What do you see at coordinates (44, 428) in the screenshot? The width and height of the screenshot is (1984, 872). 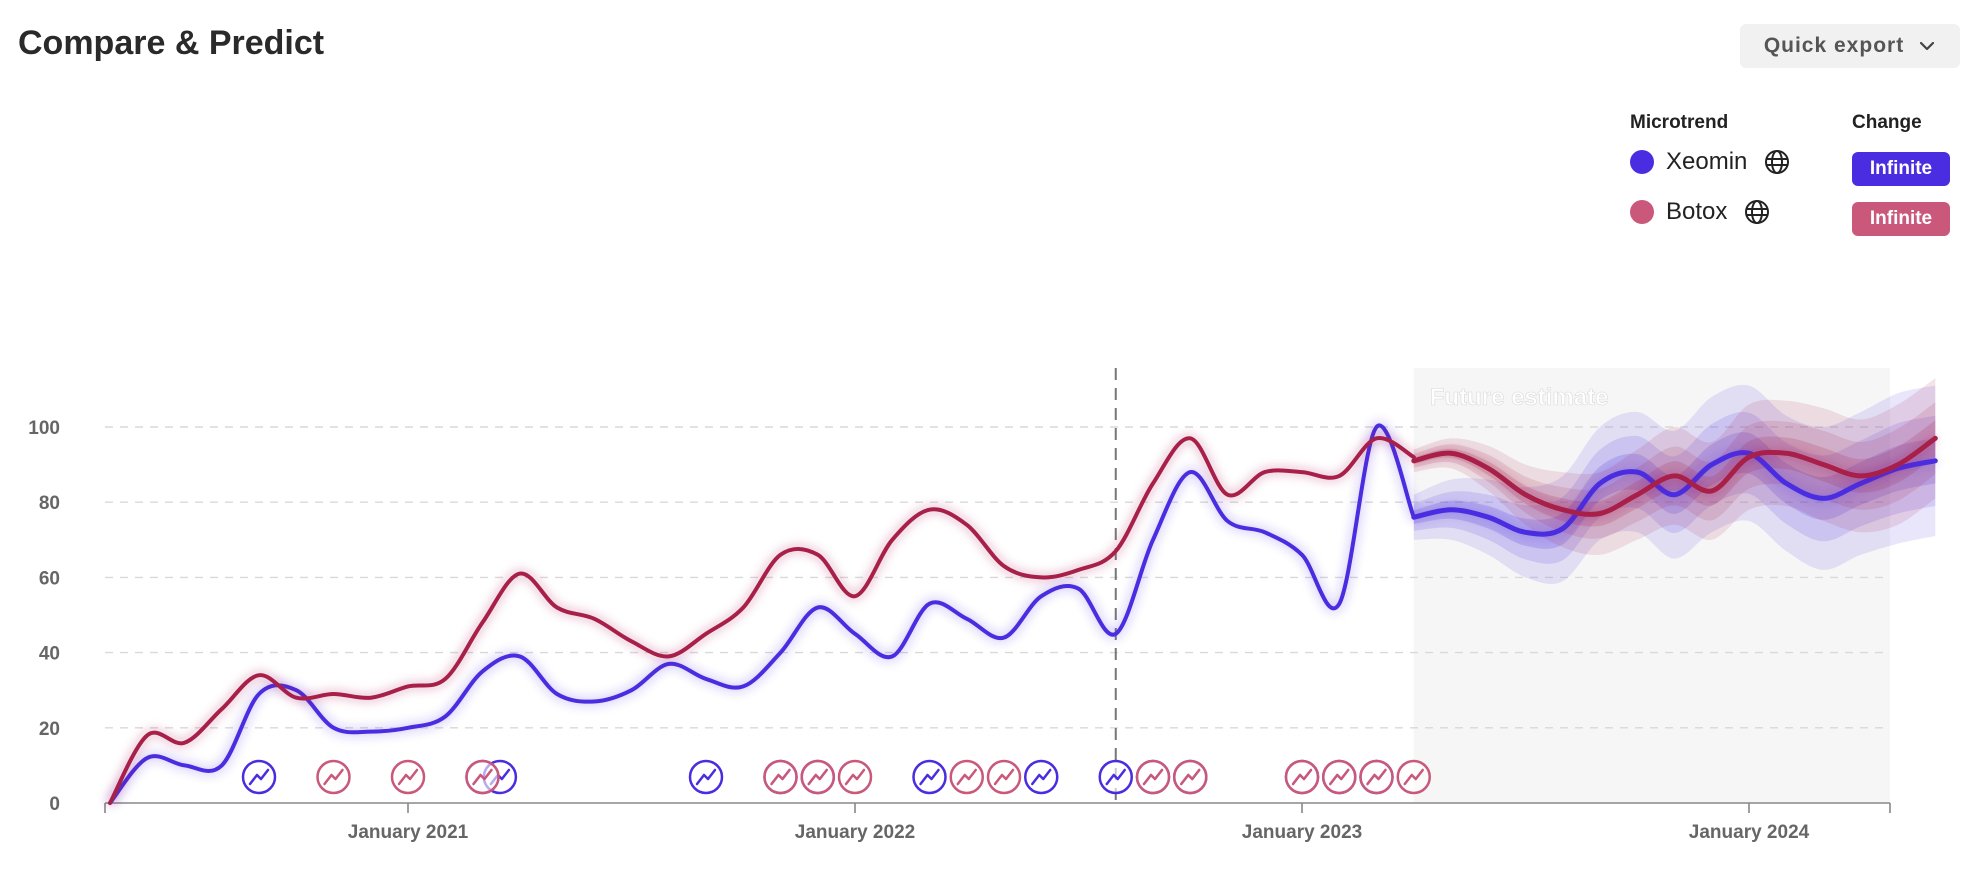 I see `y-tick-label: 100` at bounding box center [44, 428].